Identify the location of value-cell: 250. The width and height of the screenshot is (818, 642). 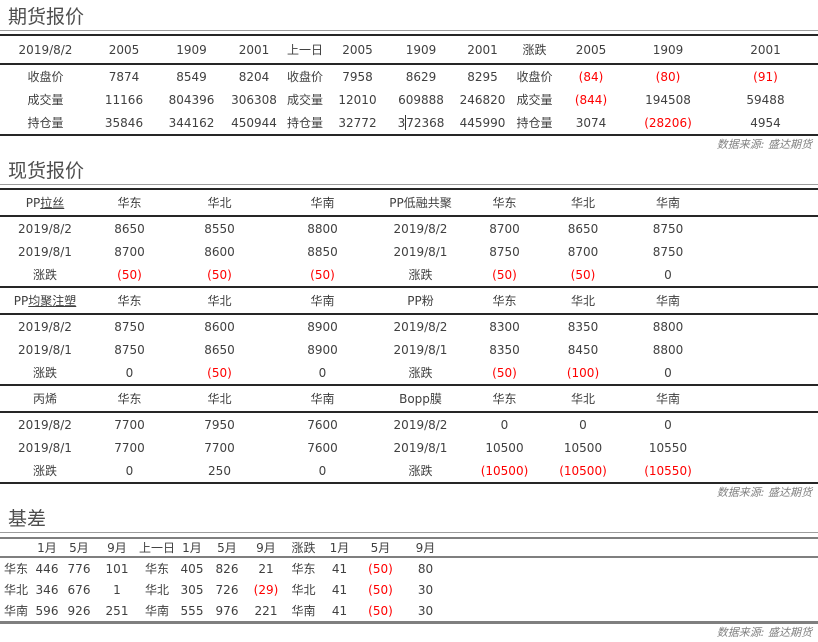
(219, 470).